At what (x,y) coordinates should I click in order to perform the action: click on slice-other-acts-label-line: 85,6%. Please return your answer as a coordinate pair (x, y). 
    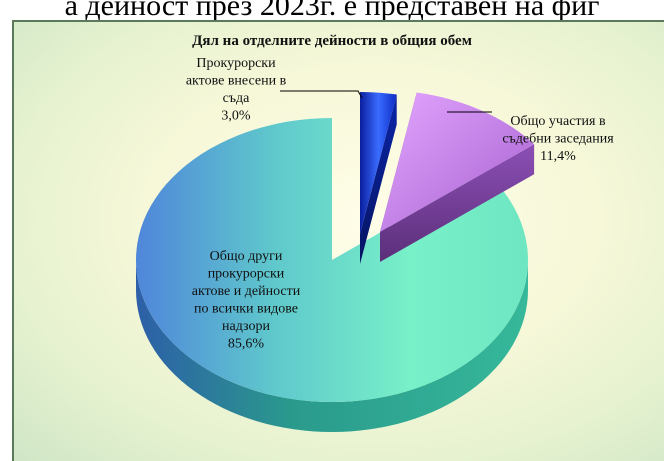
    Looking at the image, I should click on (246, 344).